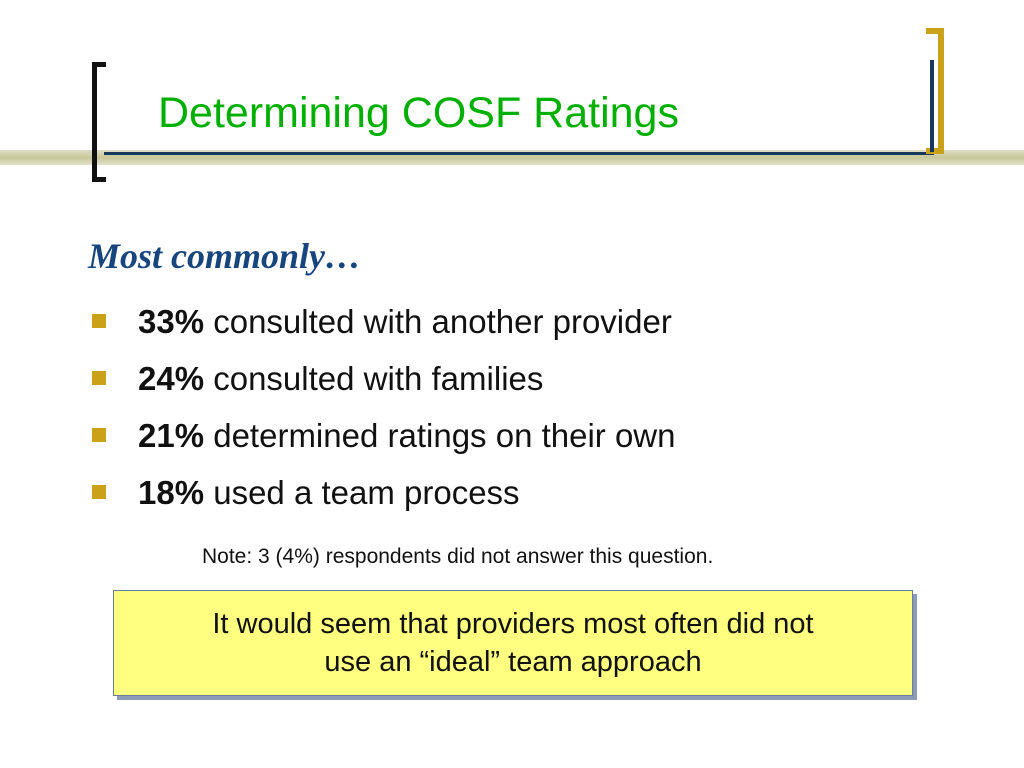 The width and height of the screenshot is (1024, 768). Describe the element at coordinates (171, 492) in the screenshot. I see `bullet-percent: 18%` at that location.